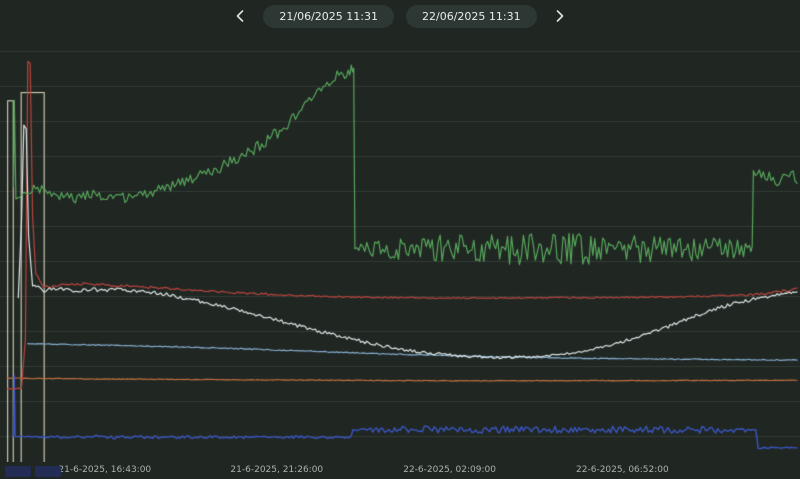  I want to click on legend, so click(33, 471).